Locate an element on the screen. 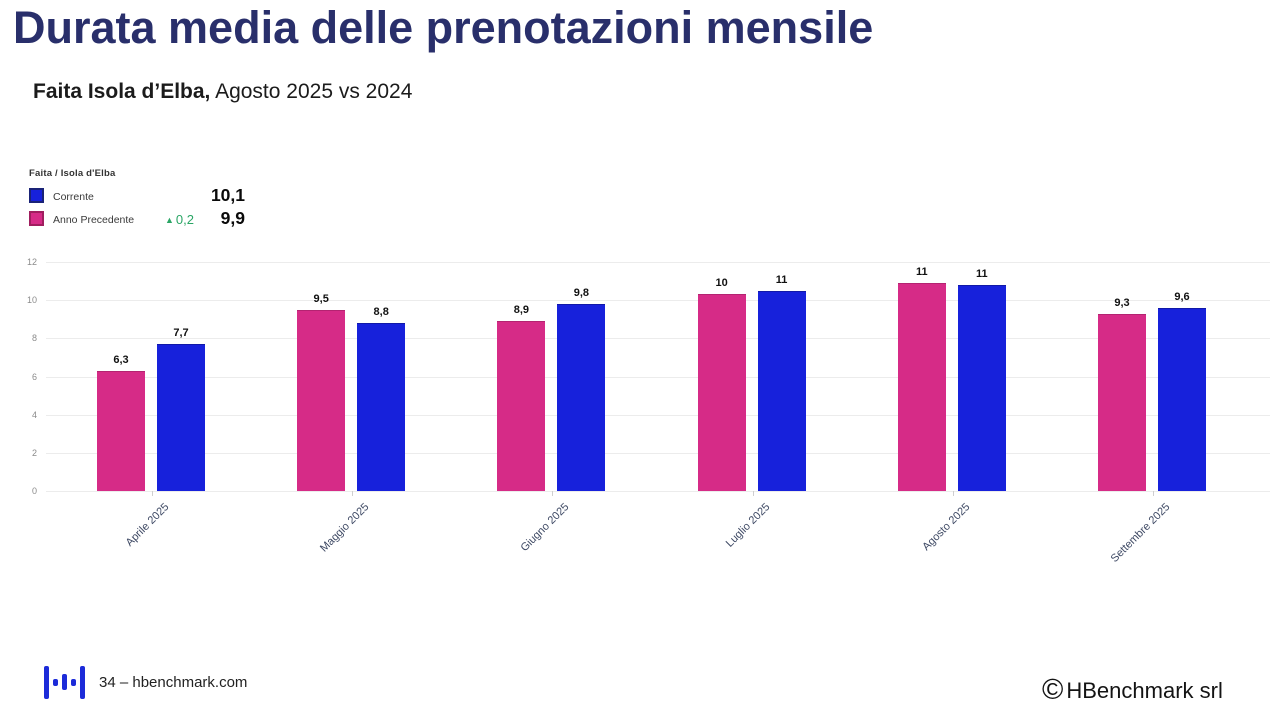 The image size is (1280, 720). y-tick-label: 12 is located at coordinates (31, 262).